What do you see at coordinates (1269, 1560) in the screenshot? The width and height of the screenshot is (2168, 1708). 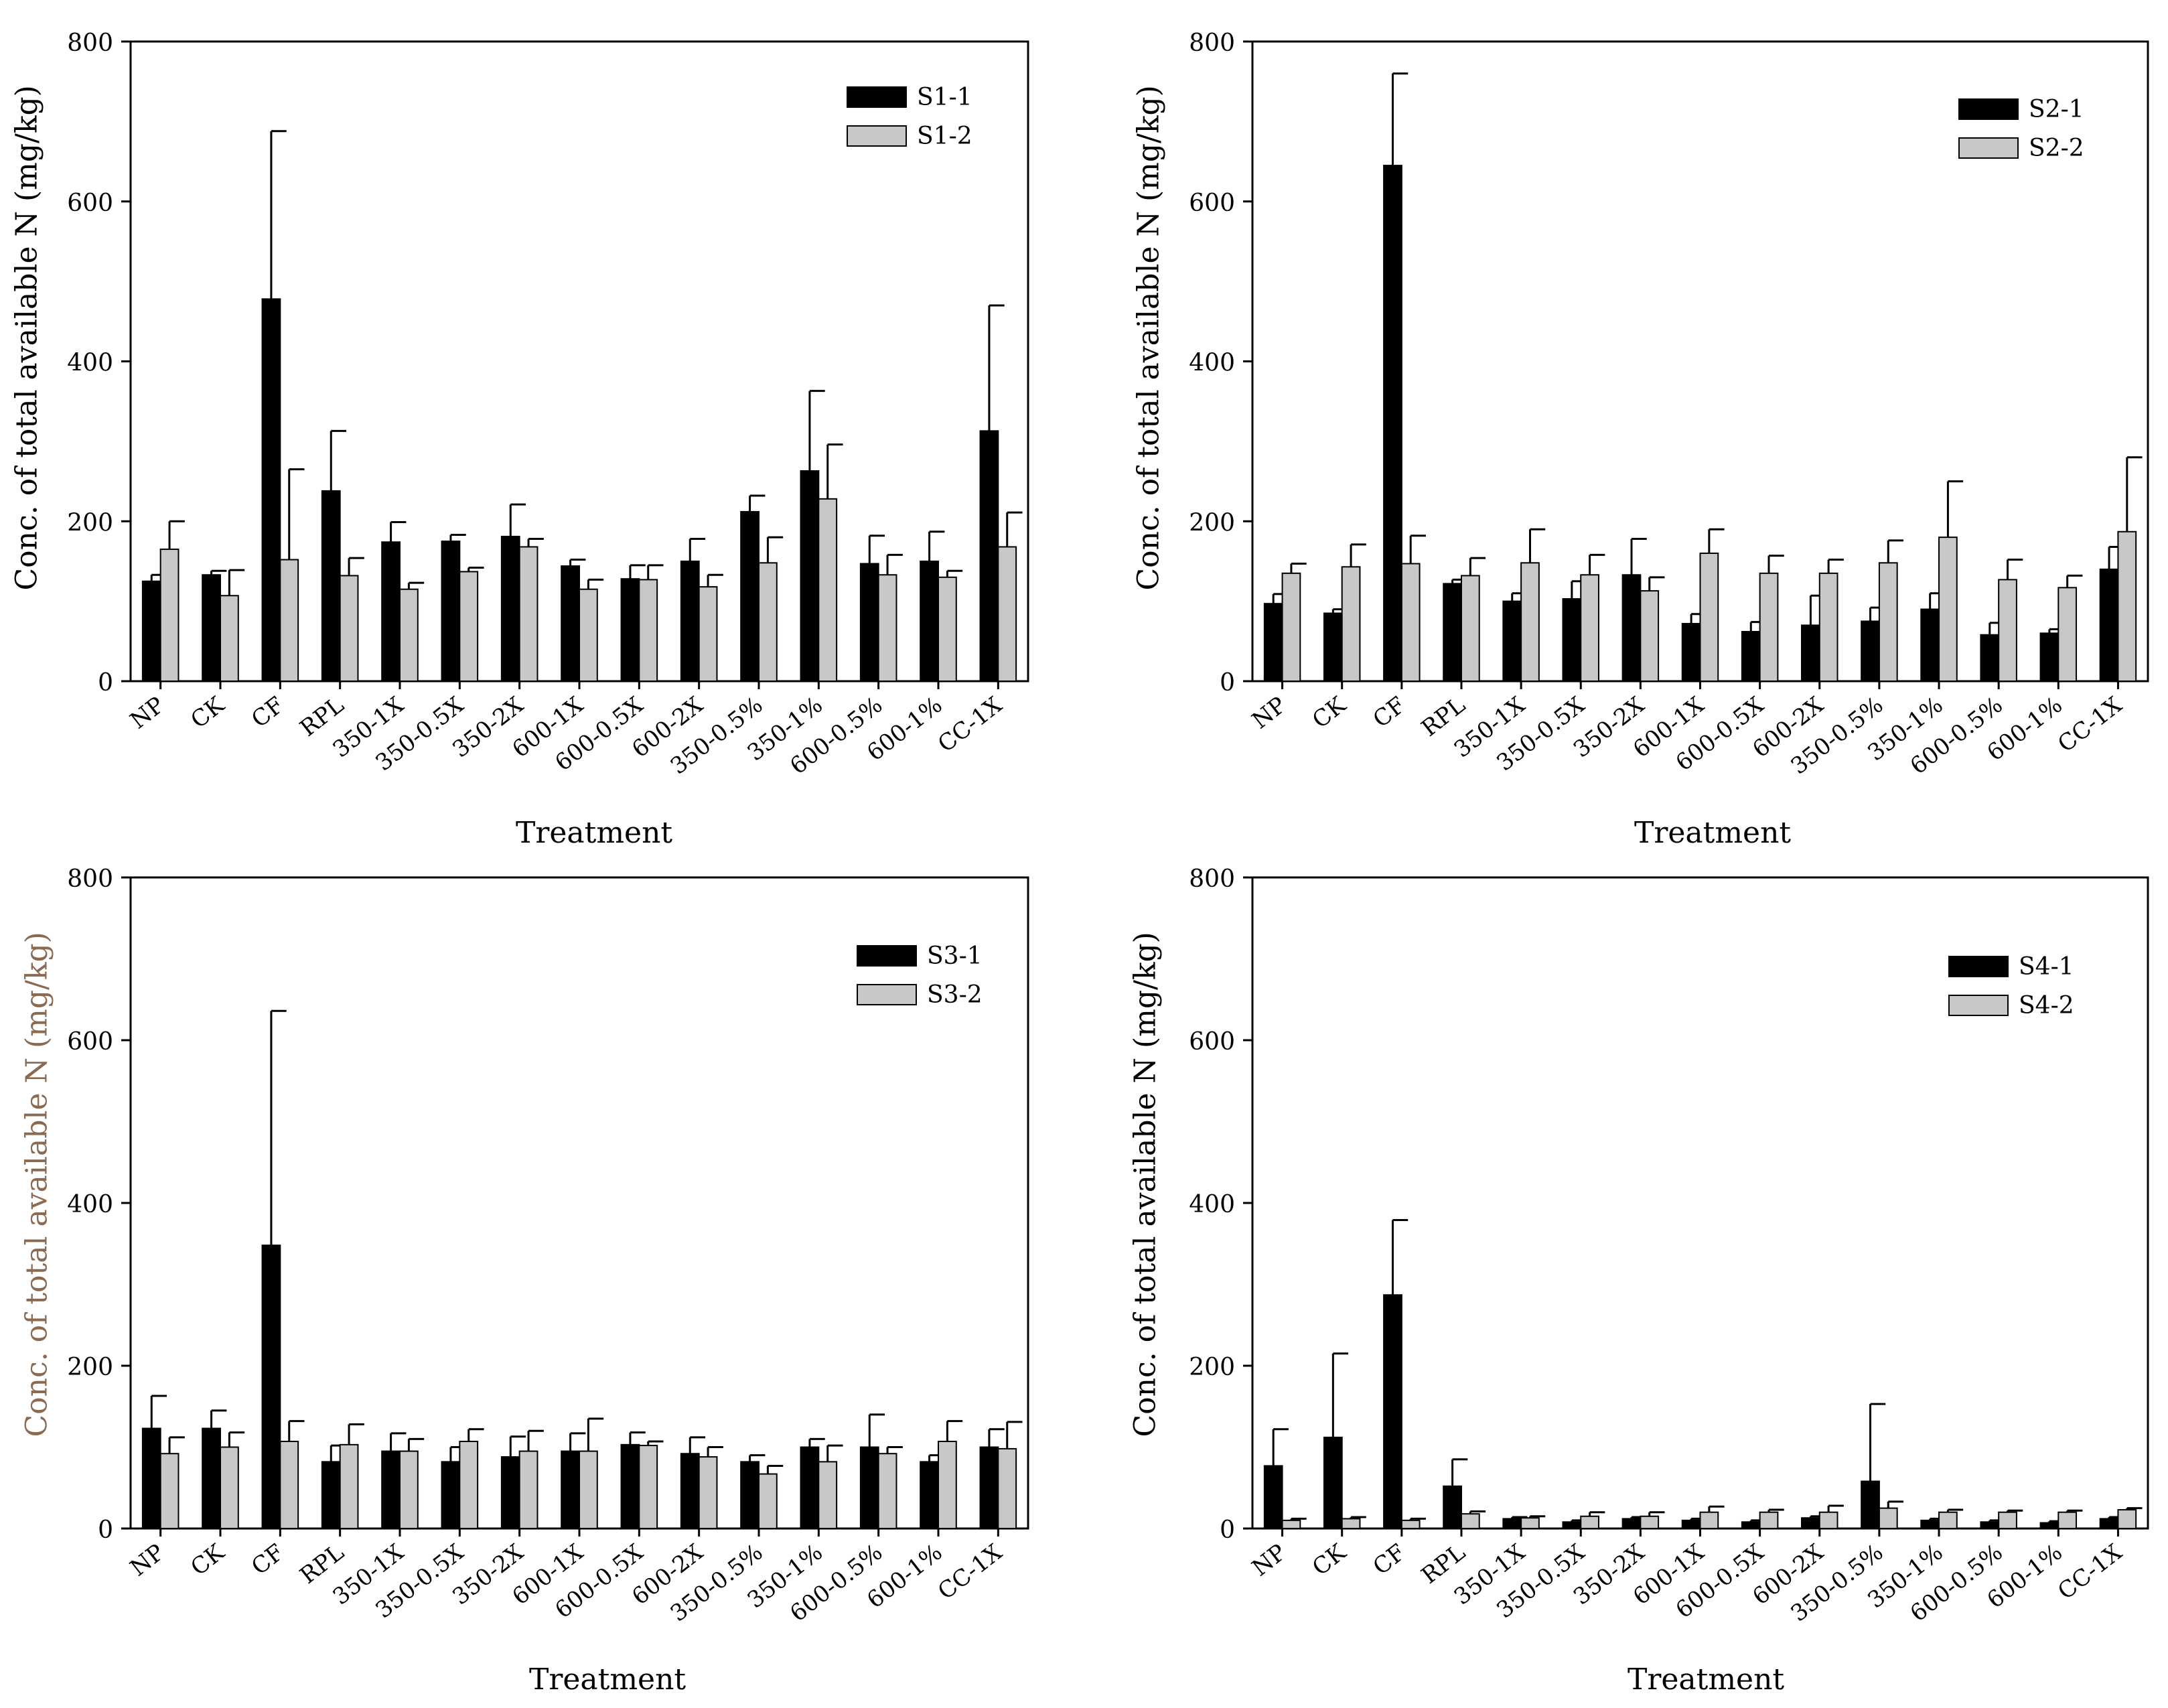 I see `x-tick-label: NP` at bounding box center [1269, 1560].